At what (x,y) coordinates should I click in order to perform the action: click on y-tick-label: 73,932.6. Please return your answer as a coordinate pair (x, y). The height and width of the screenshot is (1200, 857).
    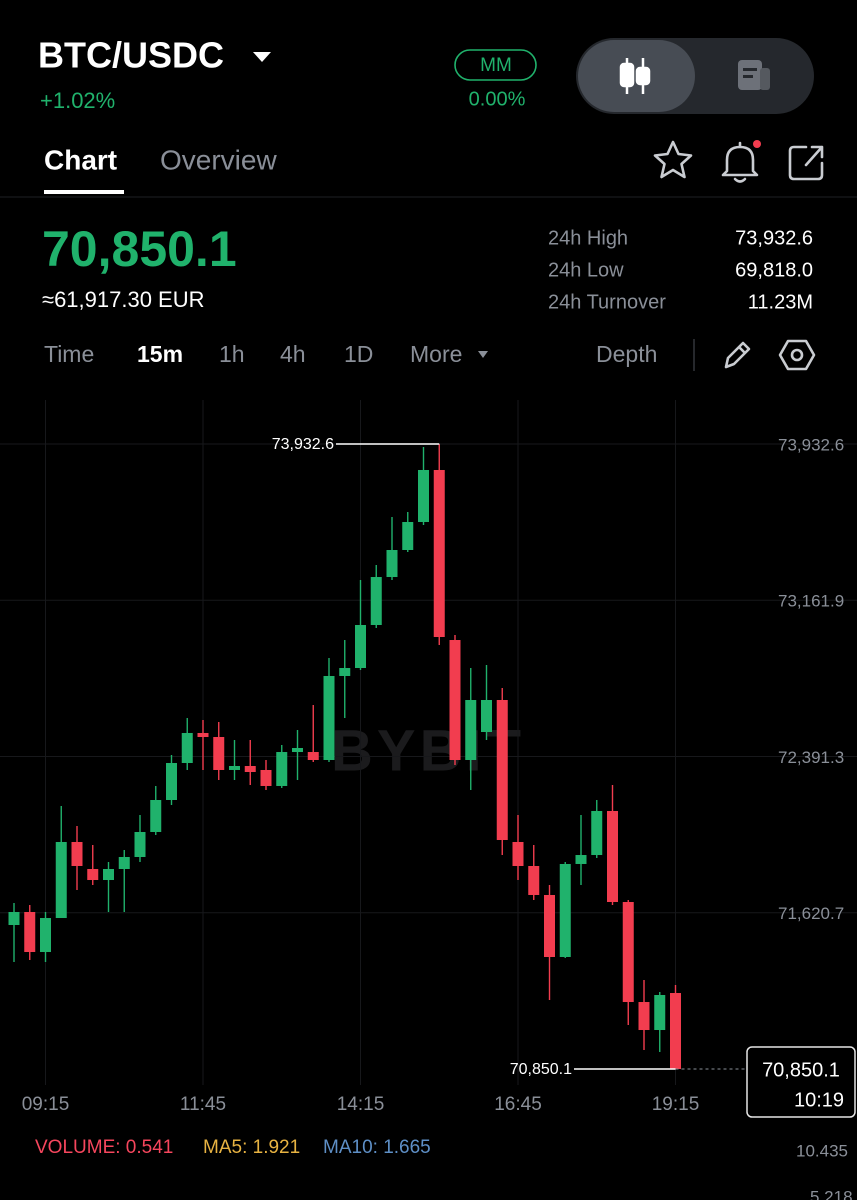
    Looking at the image, I should click on (811, 444).